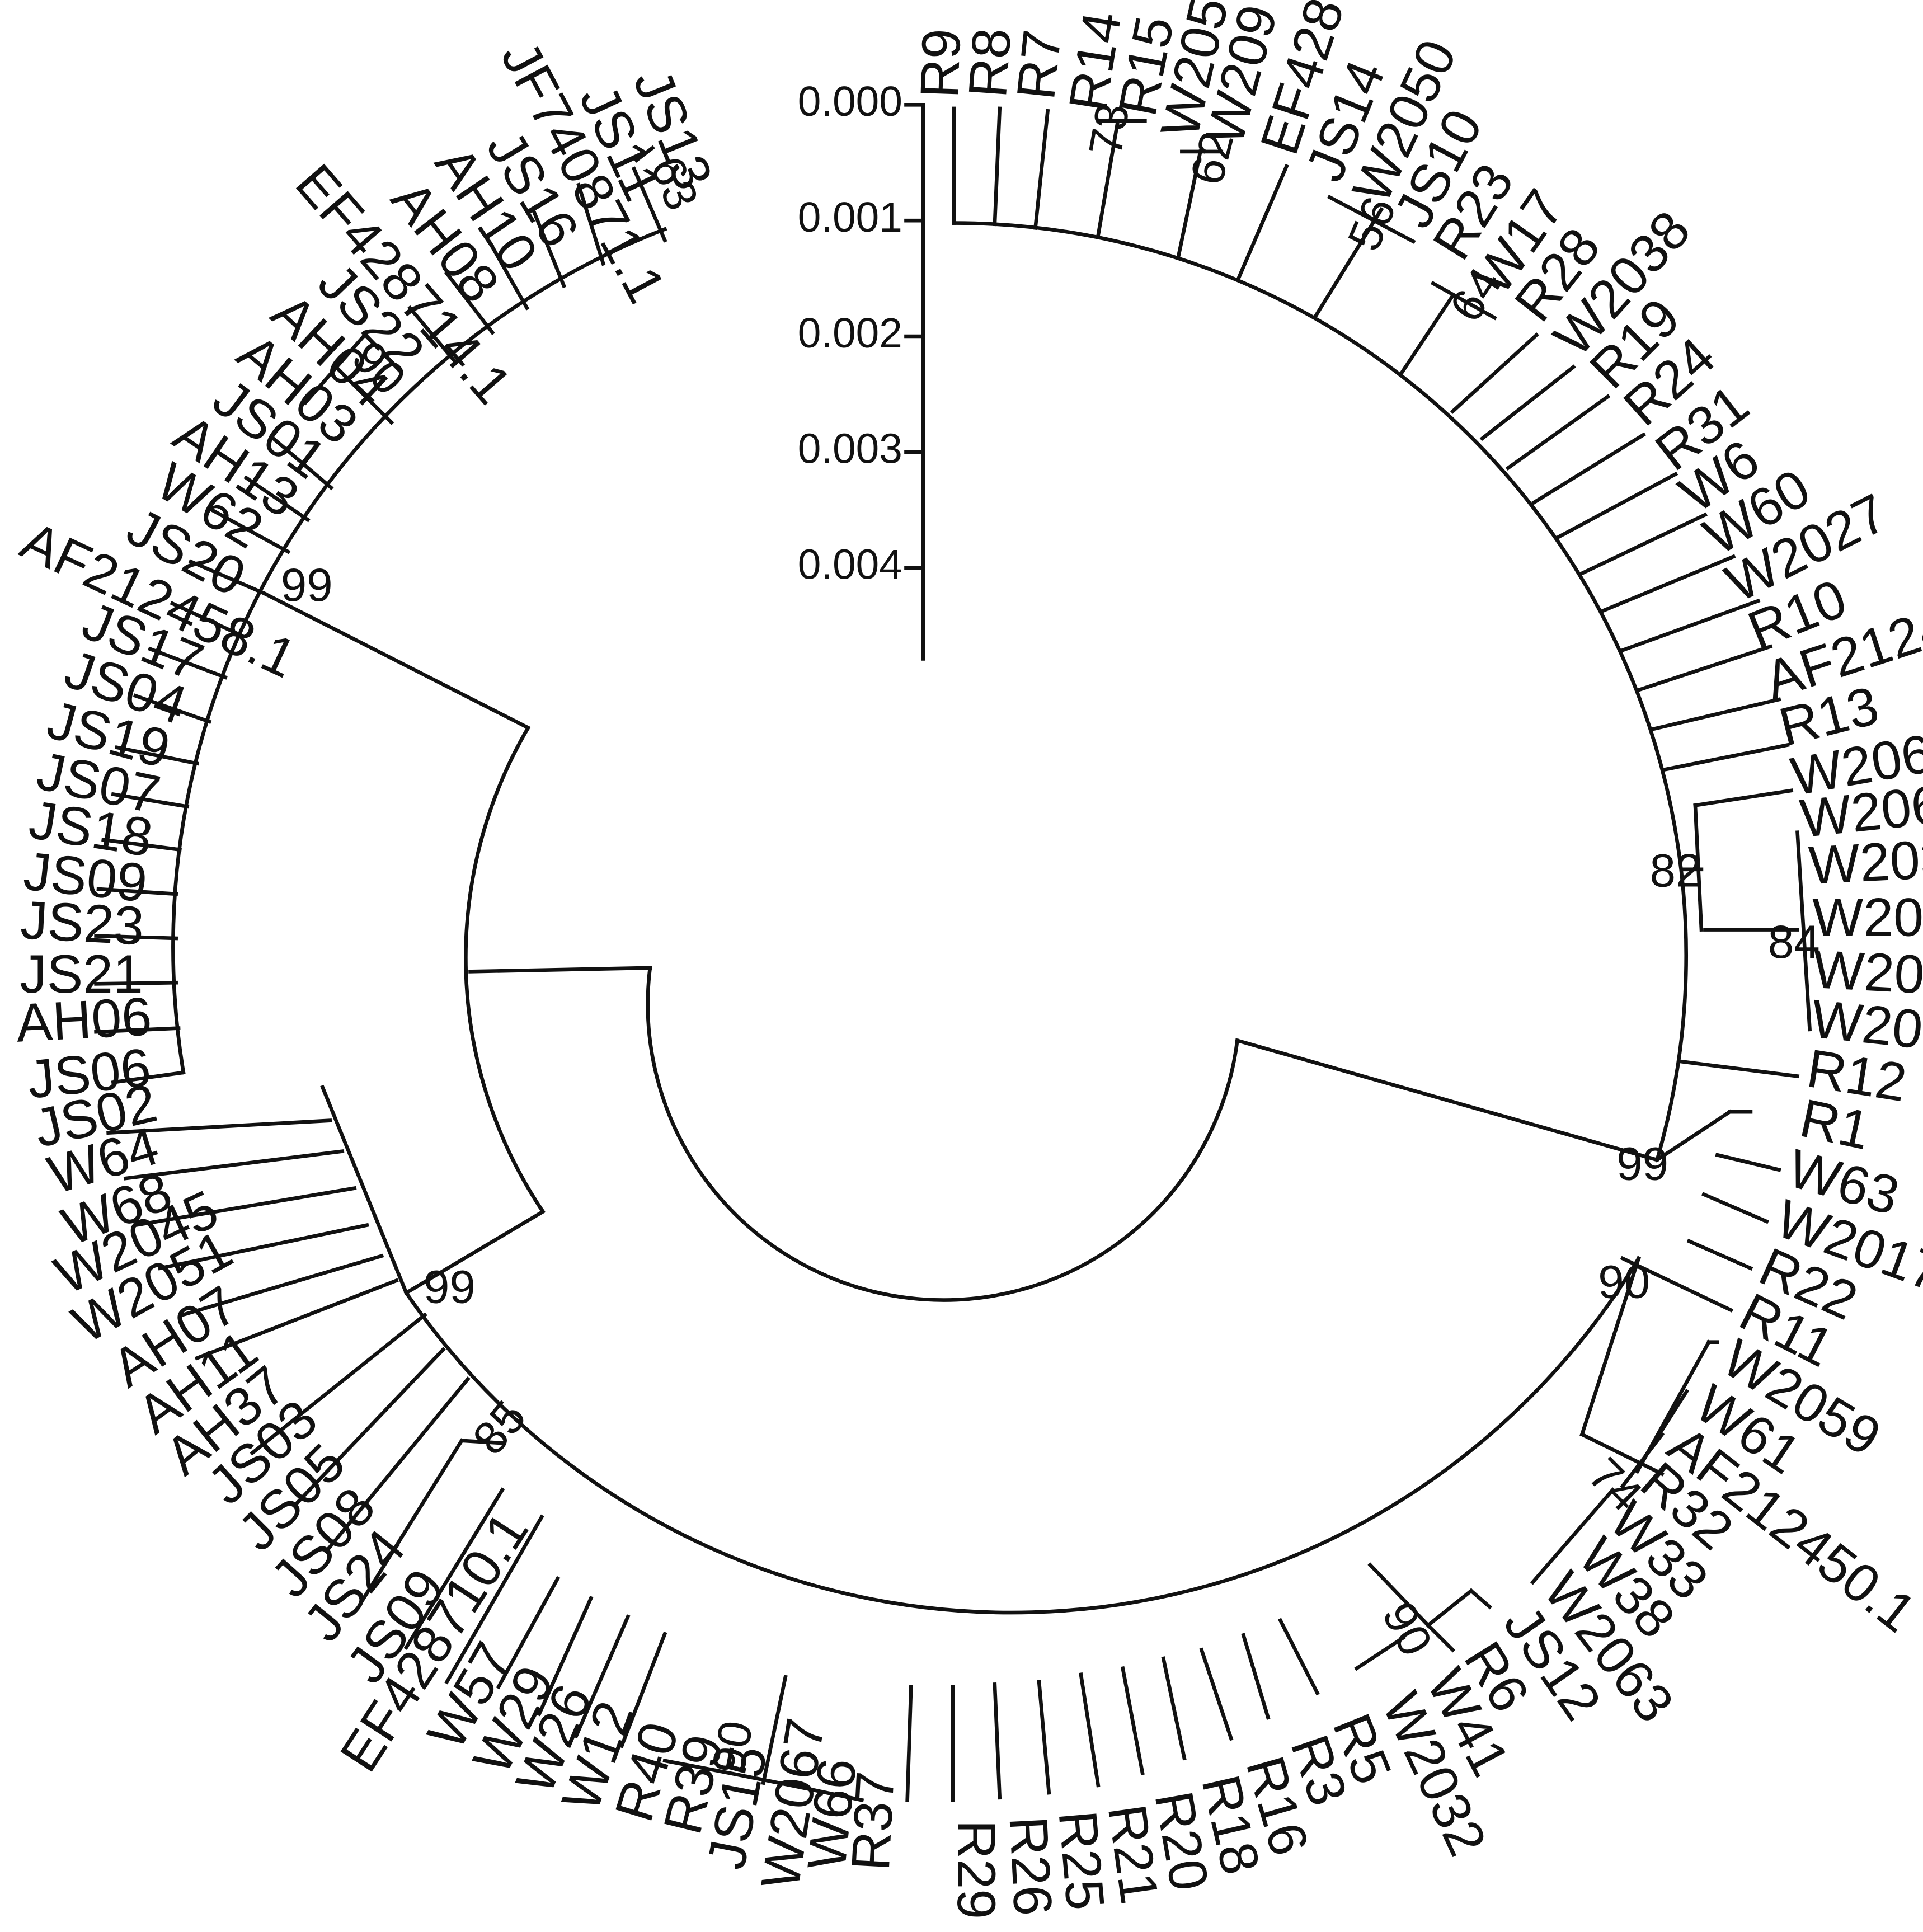 This screenshot has height=1932, width=1923. Describe the element at coordinates (941, 63) in the screenshot. I see `leaf-label: R9` at that location.